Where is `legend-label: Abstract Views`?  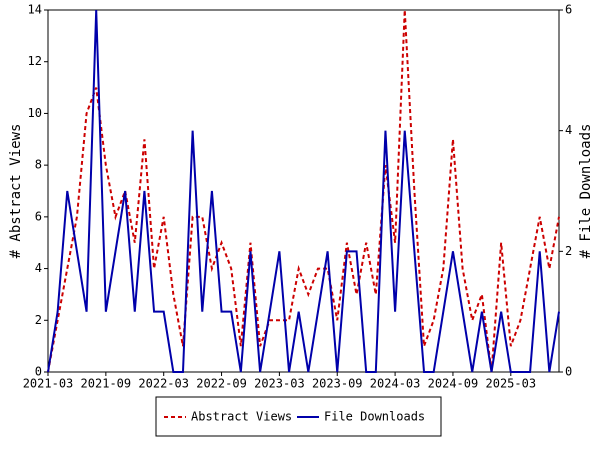
legend-label: Abstract Views is located at coordinates (241, 417).